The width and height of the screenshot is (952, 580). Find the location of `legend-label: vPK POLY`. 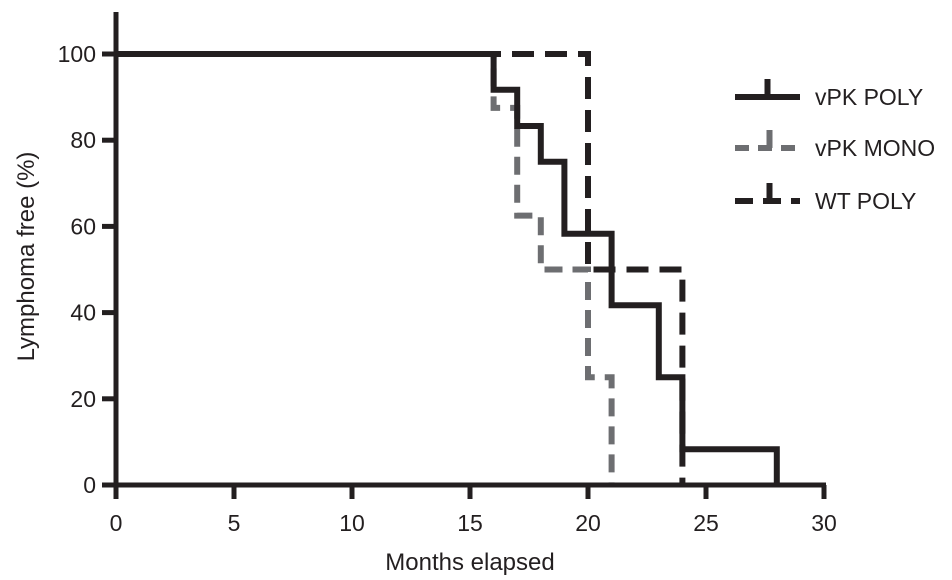

legend-label: vPK POLY is located at coordinates (869, 97).